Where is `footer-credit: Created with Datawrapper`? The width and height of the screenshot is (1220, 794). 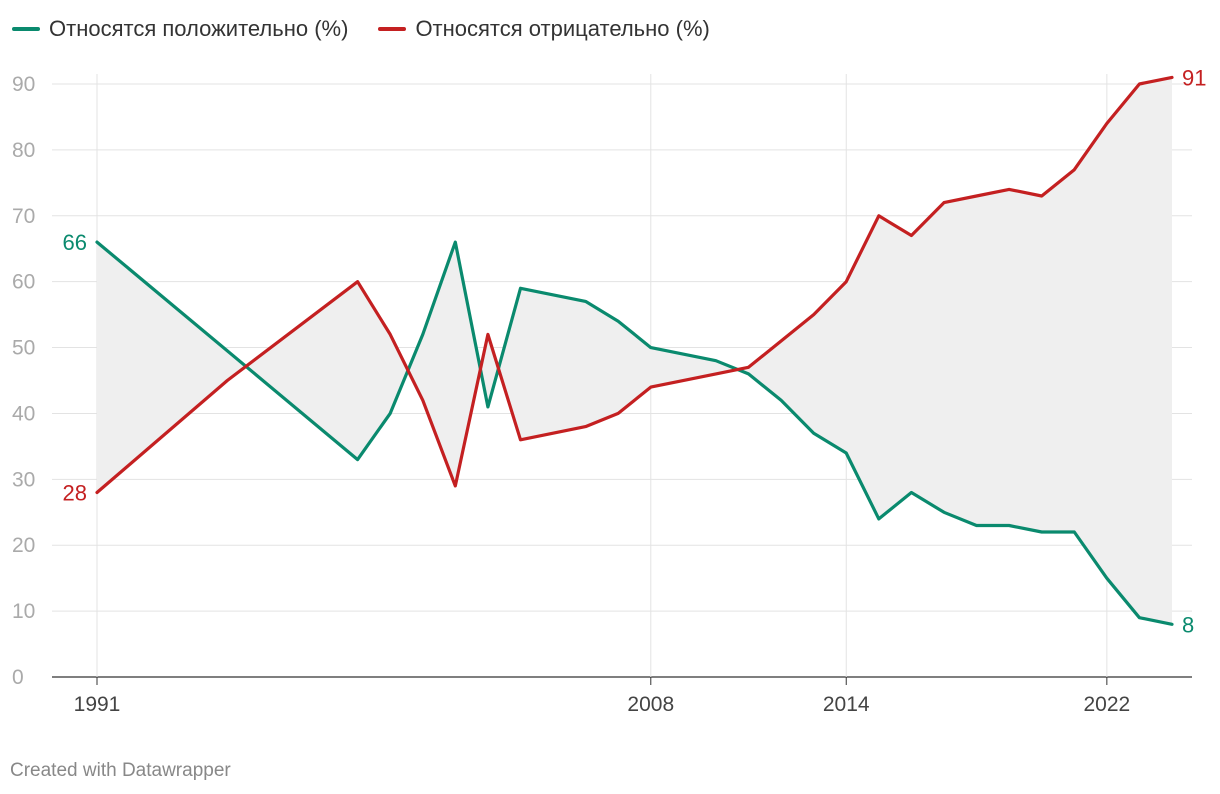 footer-credit: Created with Datawrapper is located at coordinates (120, 770).